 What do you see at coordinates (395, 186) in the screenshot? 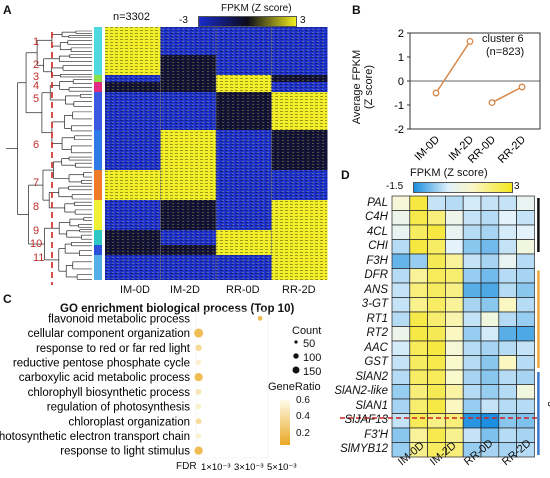
I see `heatmap-d-legend-min: -1.5` at bounding box center [395, 186].